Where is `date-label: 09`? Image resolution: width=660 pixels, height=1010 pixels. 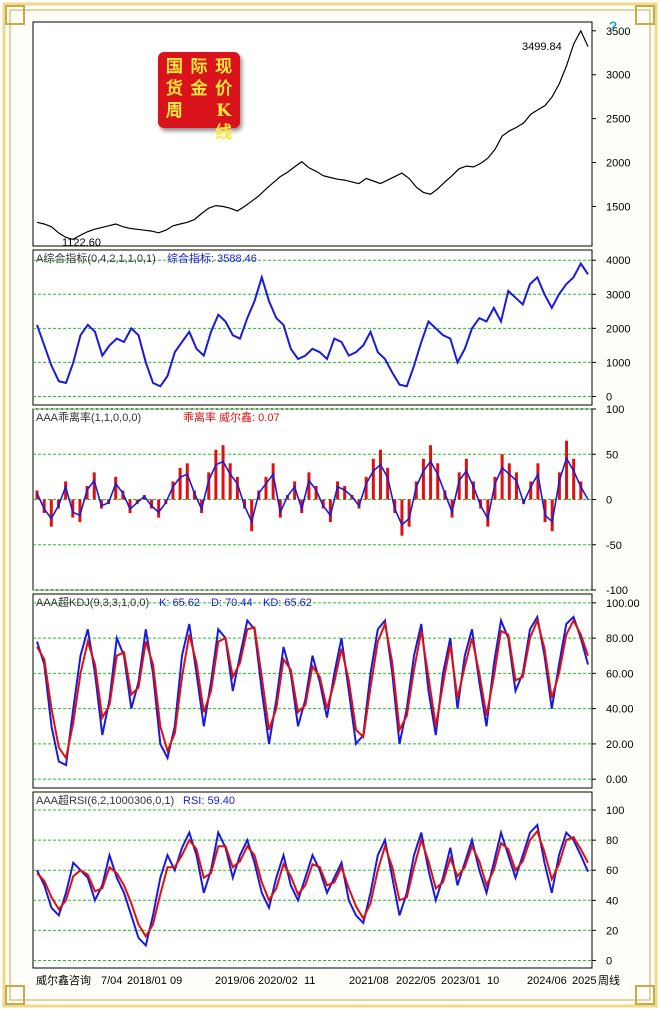 date-label: 09 is located at coordinates (176, 981).